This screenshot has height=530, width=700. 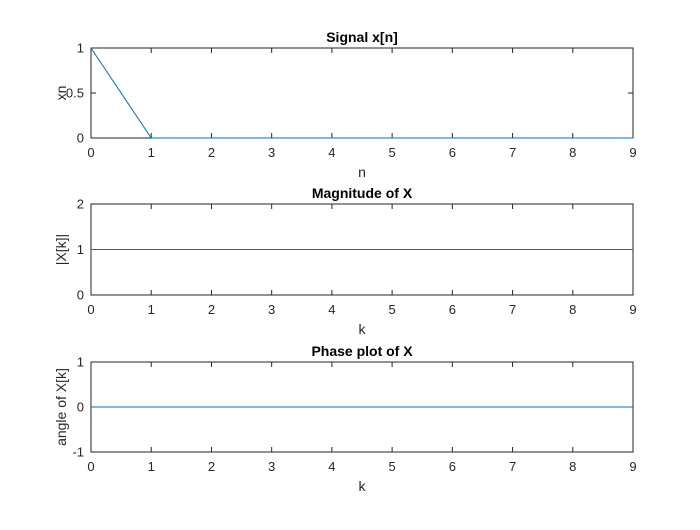 I want to click on axes-box, so click(x=362, y=93).